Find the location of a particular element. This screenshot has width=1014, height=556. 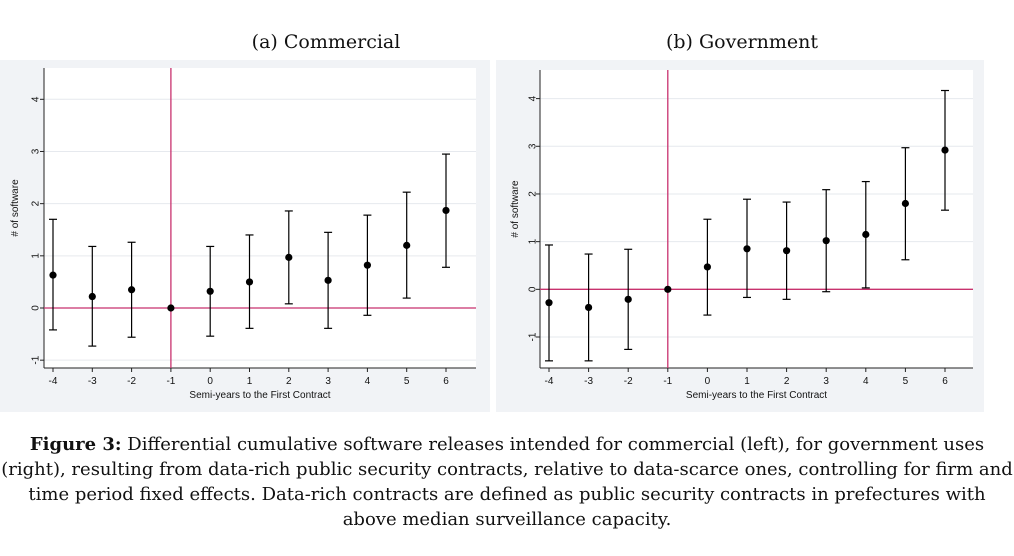

commercial-y-tick-label: 2 is located at coordinates (36, 203).